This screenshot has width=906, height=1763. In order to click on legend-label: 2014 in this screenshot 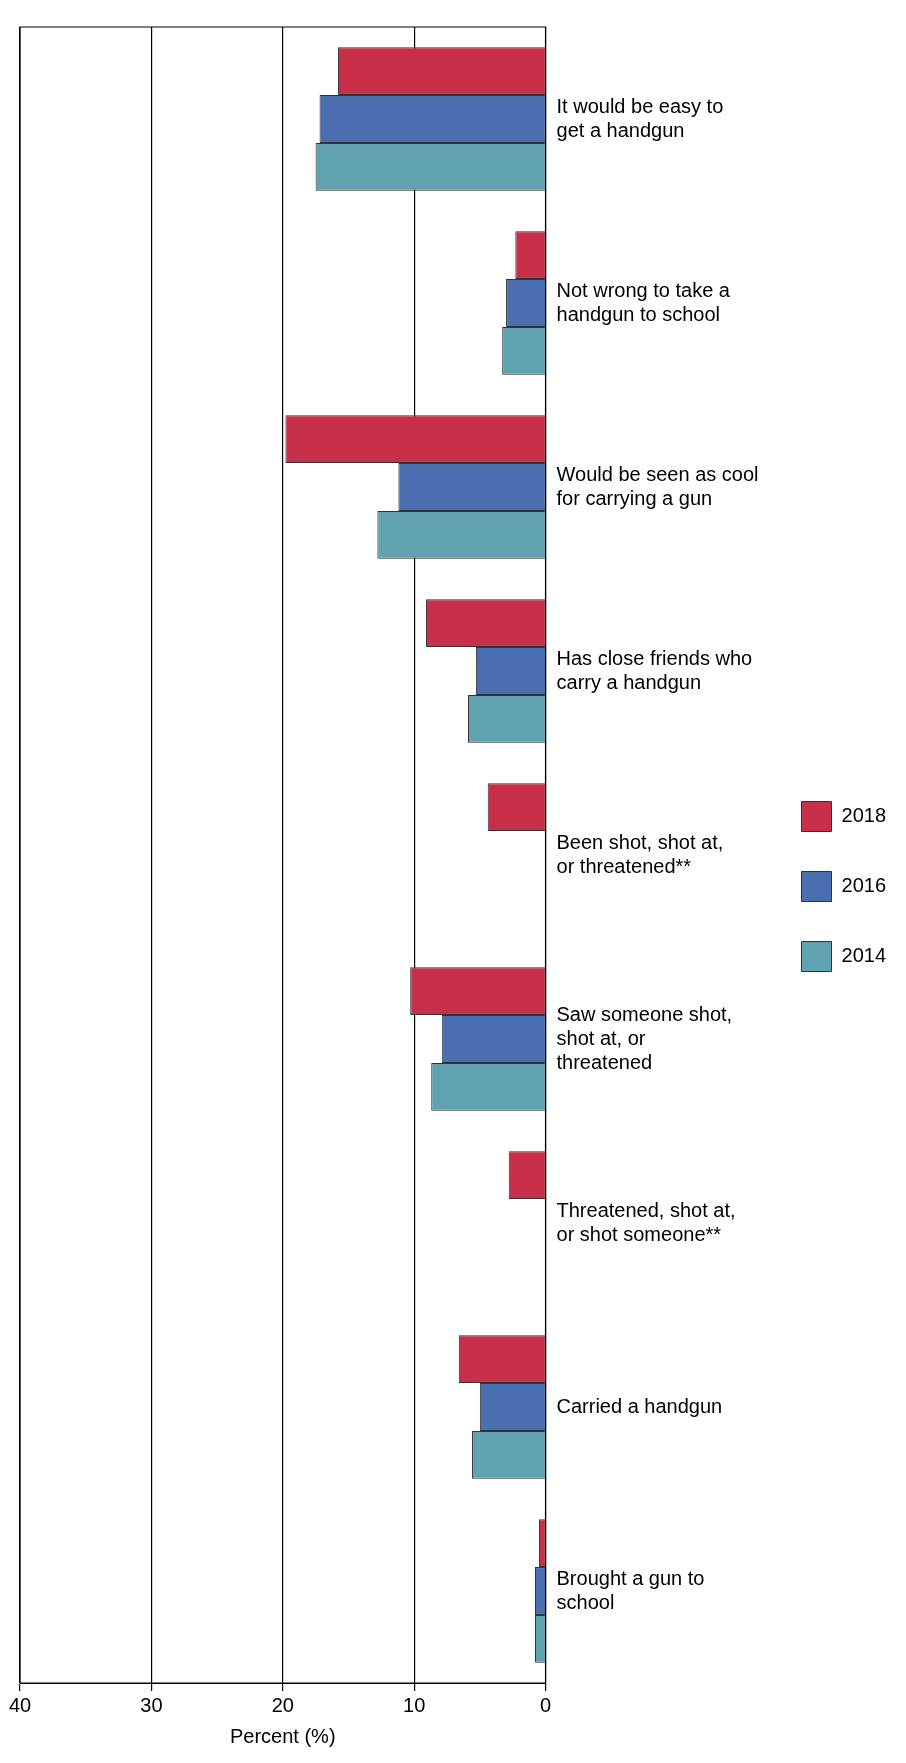, I will do `click(864, 955)`.